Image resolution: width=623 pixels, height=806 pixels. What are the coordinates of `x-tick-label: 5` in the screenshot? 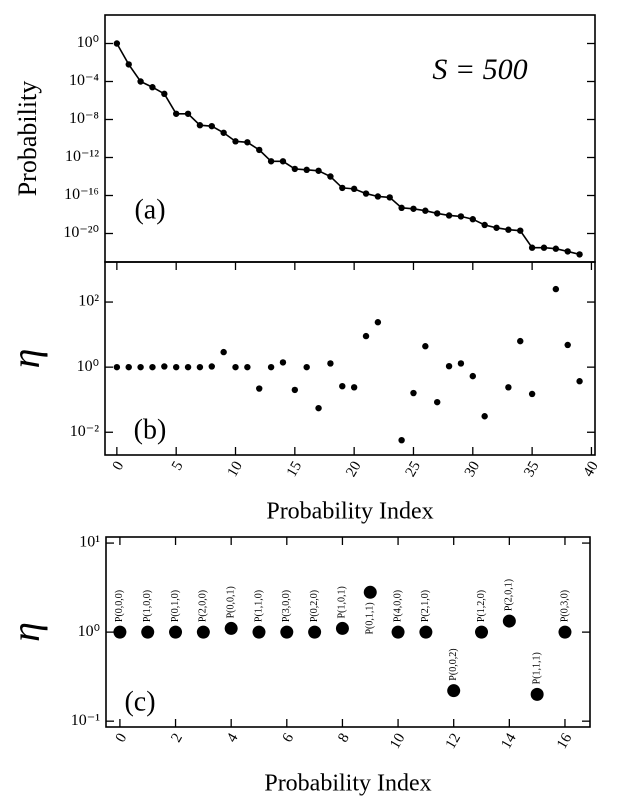 It's located at (178, 466).